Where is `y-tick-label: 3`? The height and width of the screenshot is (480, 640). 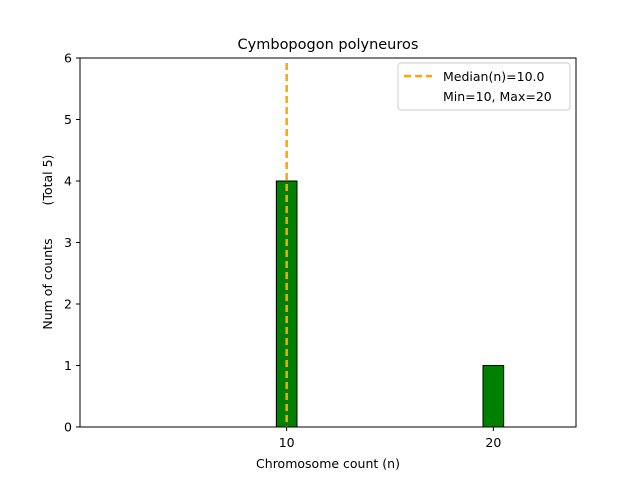 y-tick-label: 3 is located at coordinates (68, 242).